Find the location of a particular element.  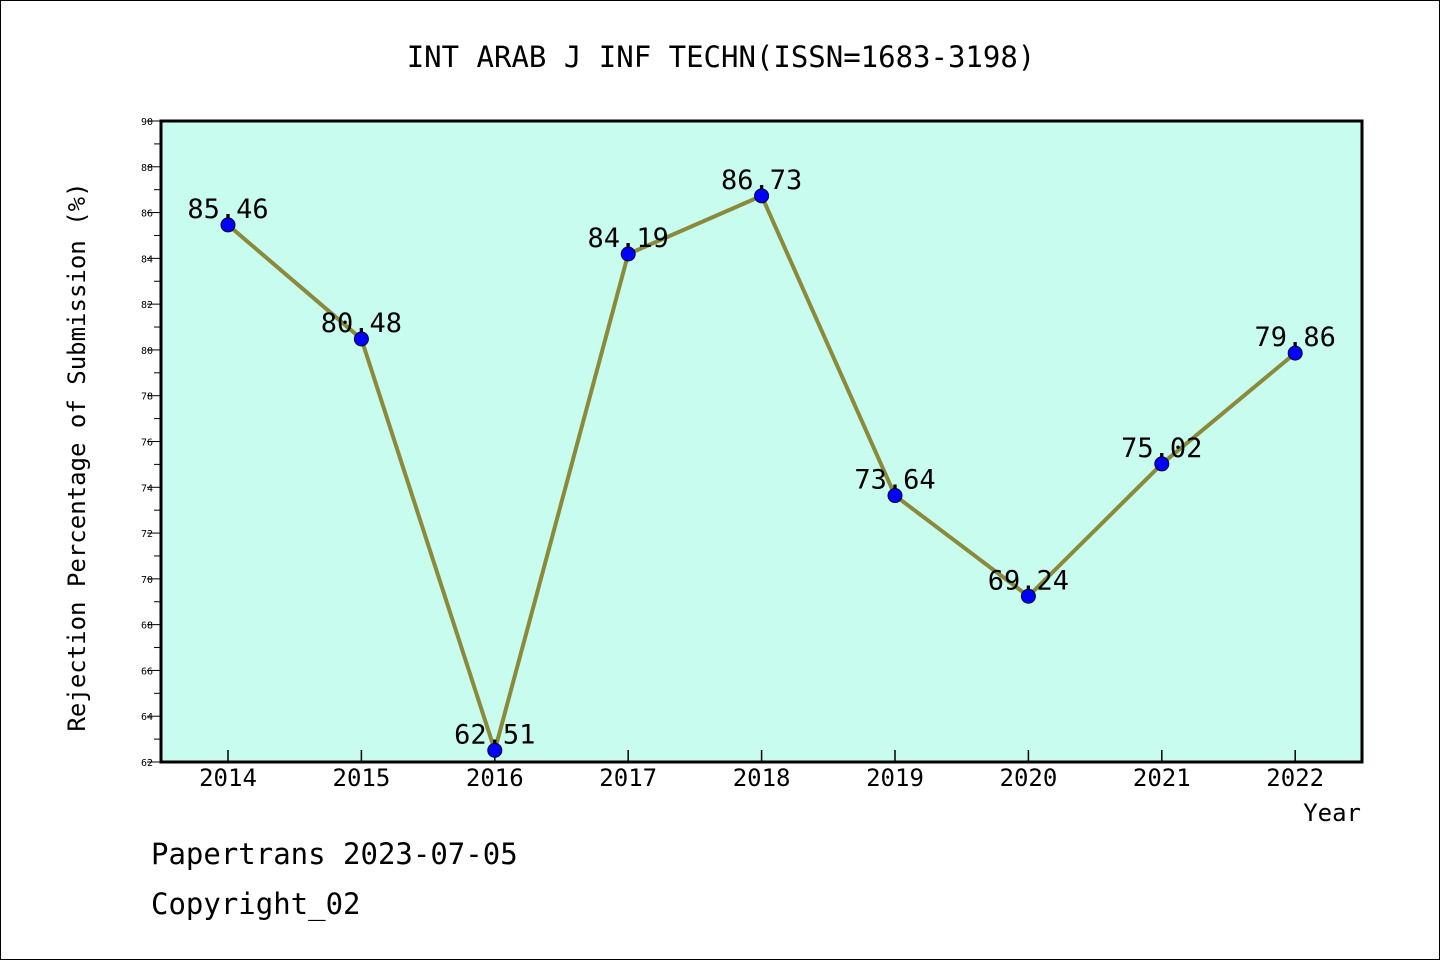

y-tick-label: 76 is located at coordinates (147, 443).